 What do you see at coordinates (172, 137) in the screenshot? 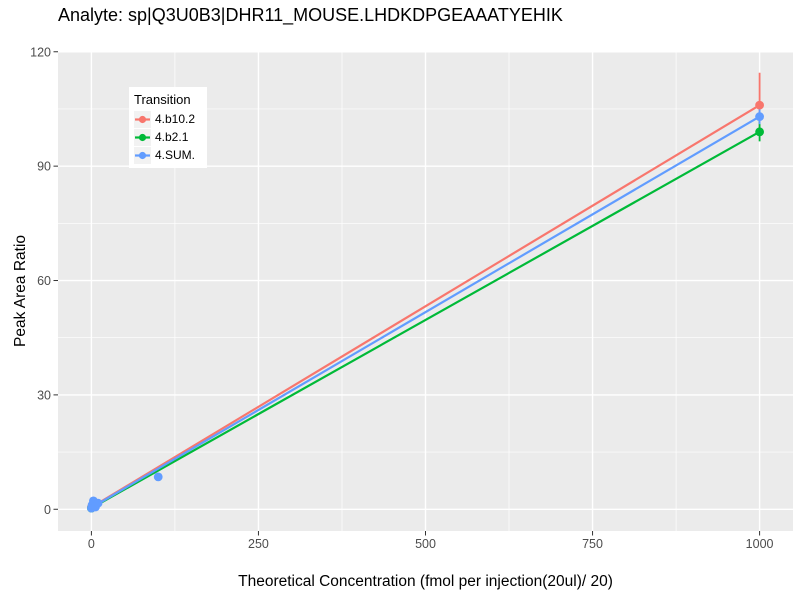
I see `legend-item-label: 4.b2.1` at bounding box center [172, 137].